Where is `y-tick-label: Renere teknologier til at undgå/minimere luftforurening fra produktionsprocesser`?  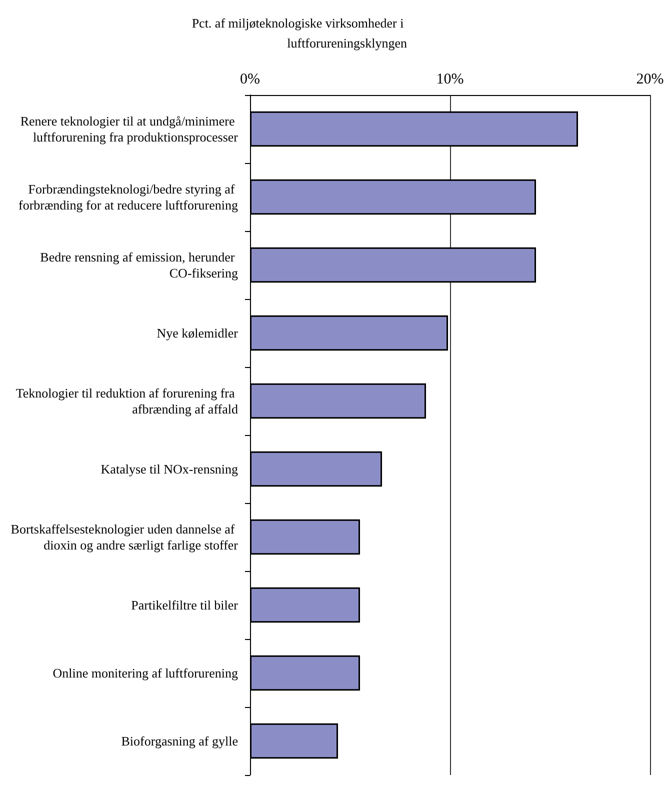
y-tick-label: Renere teknologier til at undgå/minimere luftforurening fra produktionsprocesser is located at coordinates (129, 129).